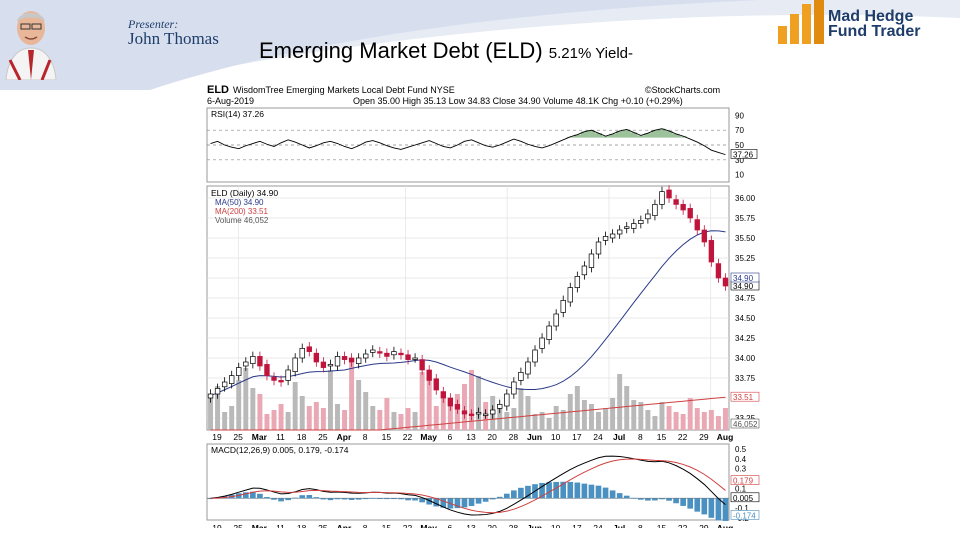 Image resolution: width=960 pixels, height=540 pixels. What do you see at coordinates (237, 114) in the screenshot?
I see `rsi-legend: RSI(14) 37.26` at bounding box center [237, 114].